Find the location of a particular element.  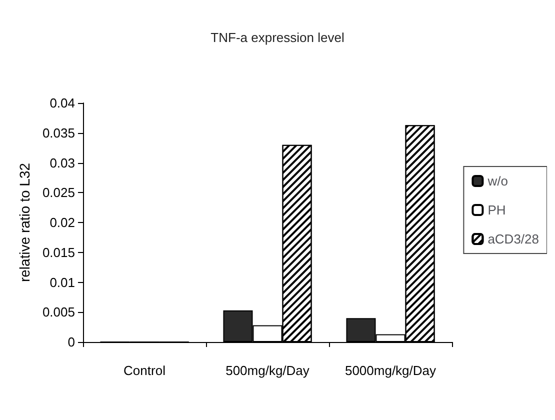

y-tick-label: 0.005 is located at coordinates (58, 312).